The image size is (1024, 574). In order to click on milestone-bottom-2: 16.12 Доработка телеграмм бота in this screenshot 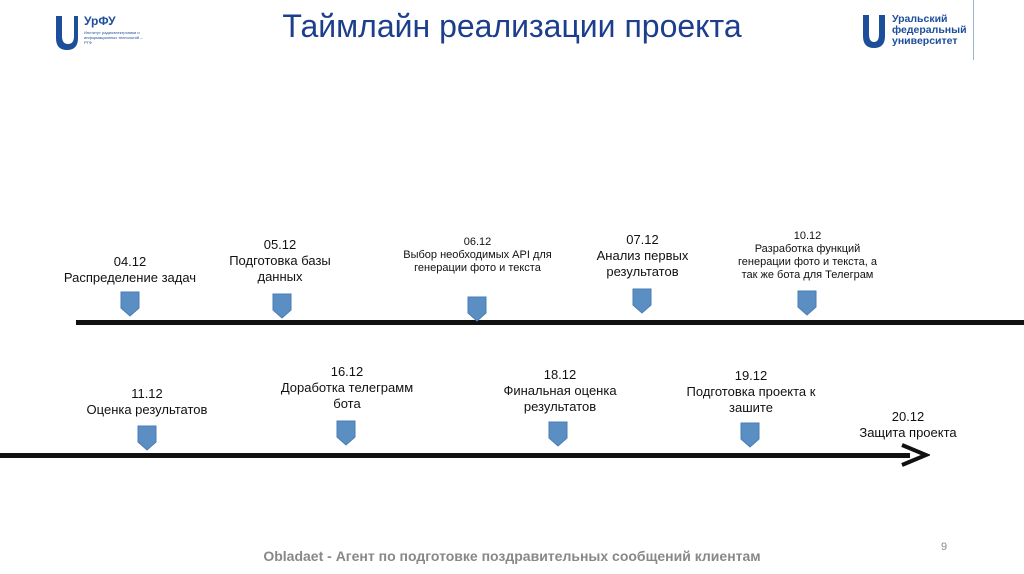, I will do `click(347, 388)`.